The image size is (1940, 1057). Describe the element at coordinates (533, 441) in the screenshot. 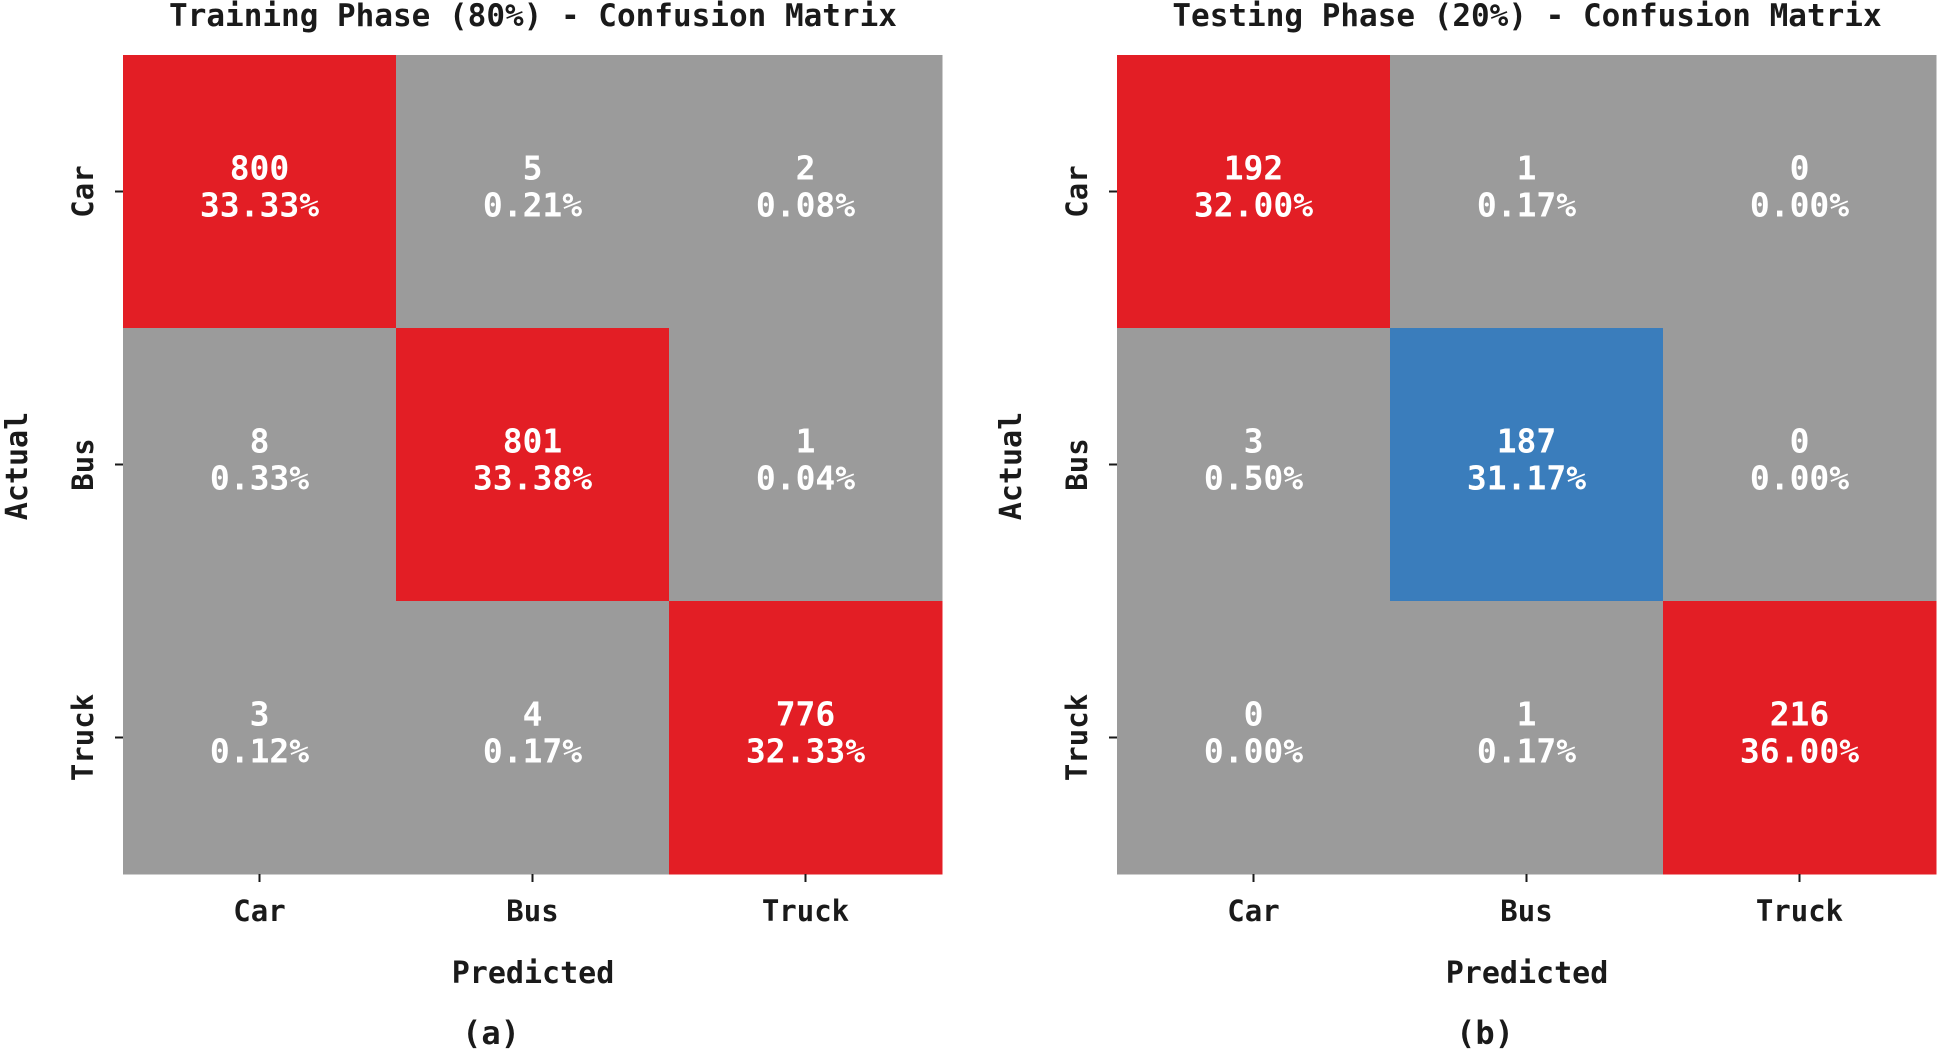

I see `cell-count-label: 801` at that location.